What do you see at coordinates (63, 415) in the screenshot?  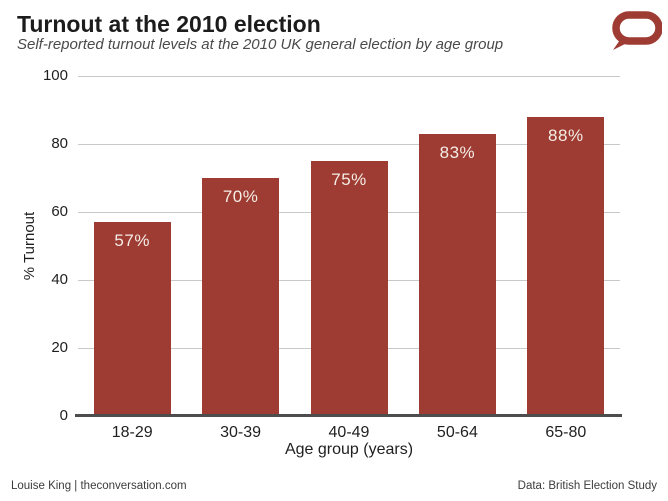 I see `y-tick-0: 0` at bounding box center [63, 415].